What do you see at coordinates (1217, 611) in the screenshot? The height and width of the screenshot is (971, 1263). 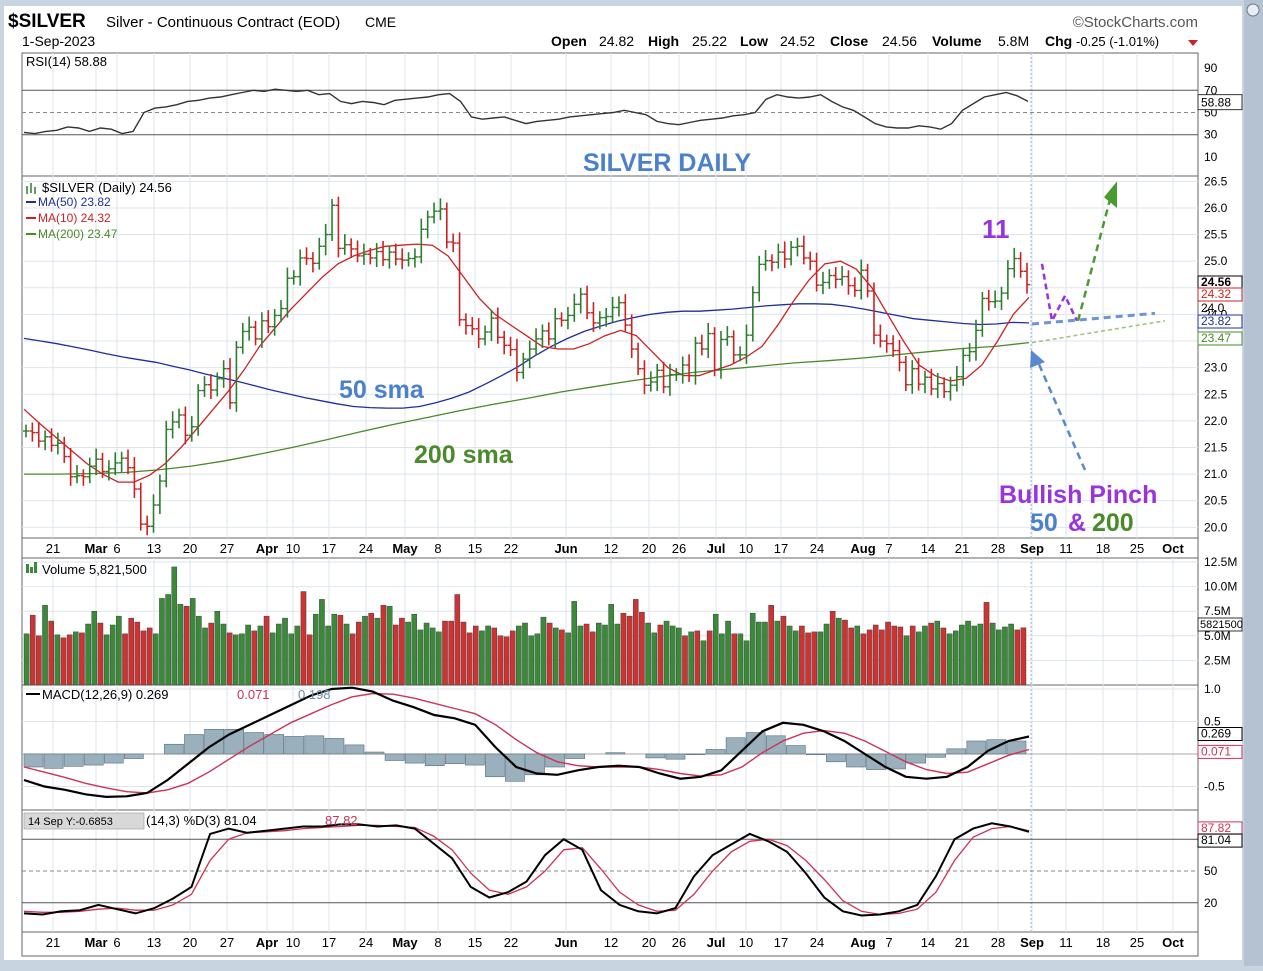 I see `volume-axis-tick: 7.5M` at bounding box center [1217, 611].